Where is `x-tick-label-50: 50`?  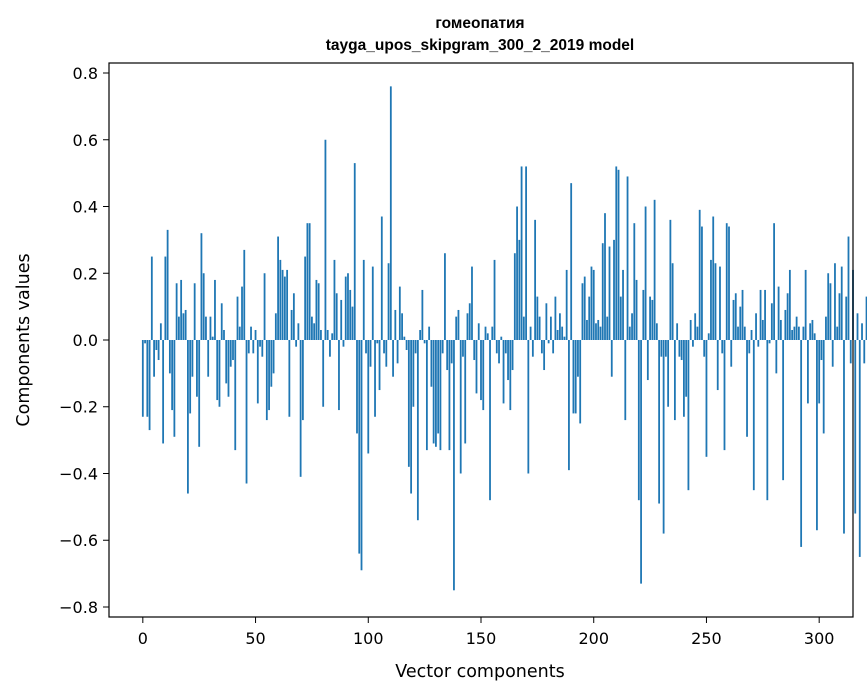
x-tick-label-50: 50 is located at coordinates (255, 638).